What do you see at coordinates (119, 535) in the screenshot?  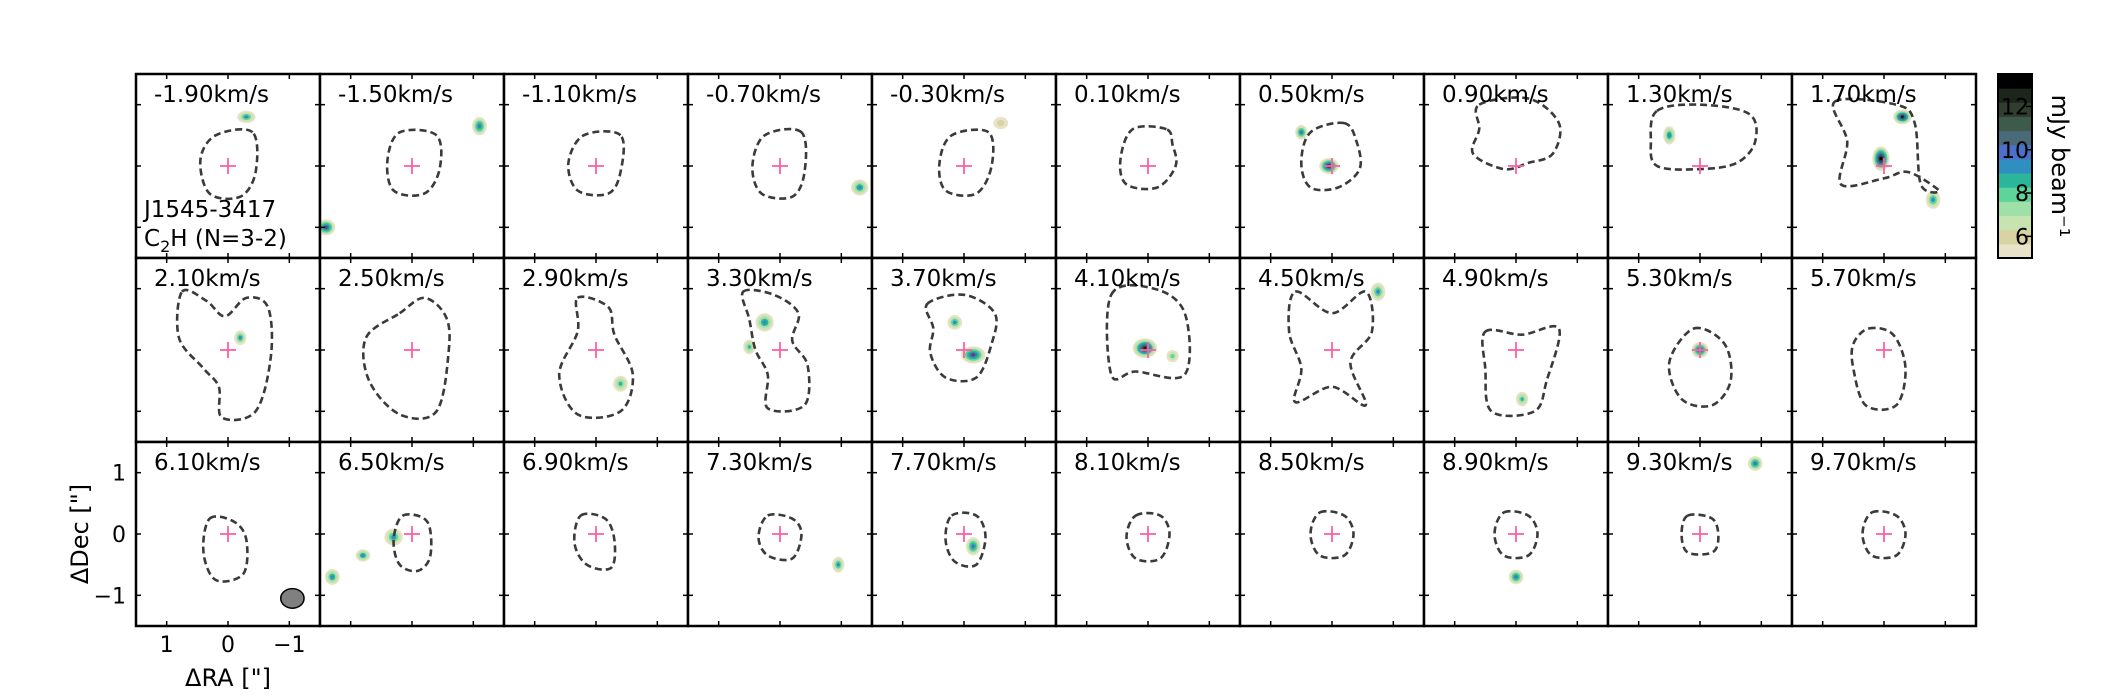 I see `y-tick-label: 0` at bounding box center [119, 535].